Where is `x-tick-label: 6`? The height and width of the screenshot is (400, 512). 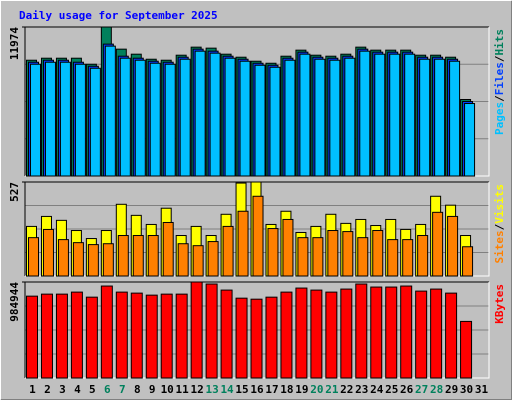 x-tick-label: 6 is located at coordinates (107, 389).